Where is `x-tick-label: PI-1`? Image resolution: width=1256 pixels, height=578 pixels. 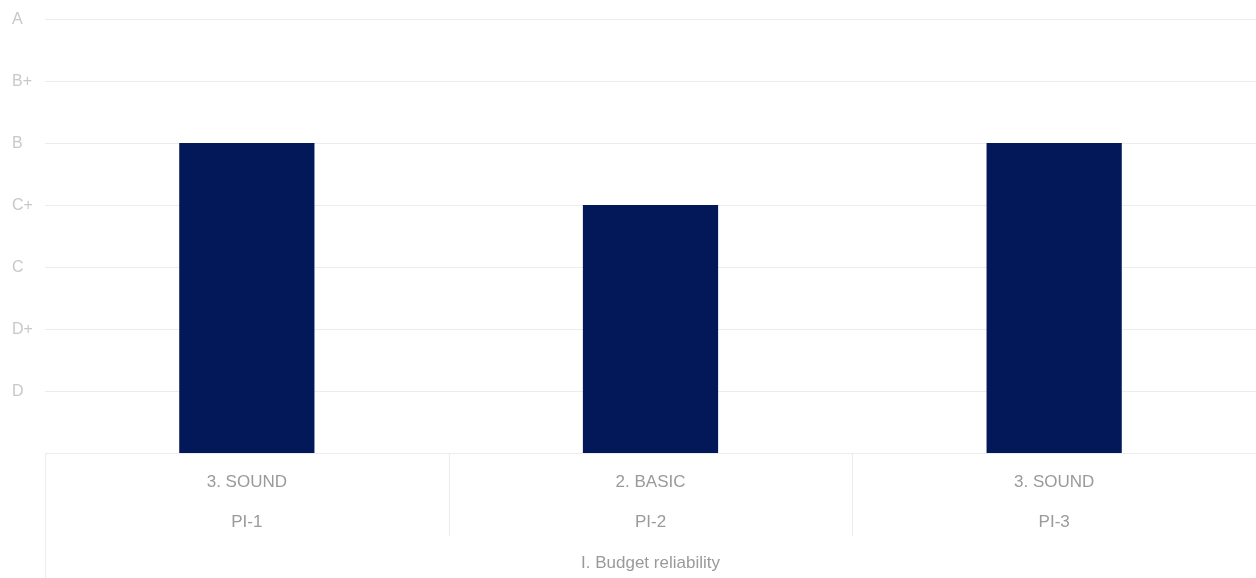
x-tick-label: PI-1 is located at coordinates (247, 521).